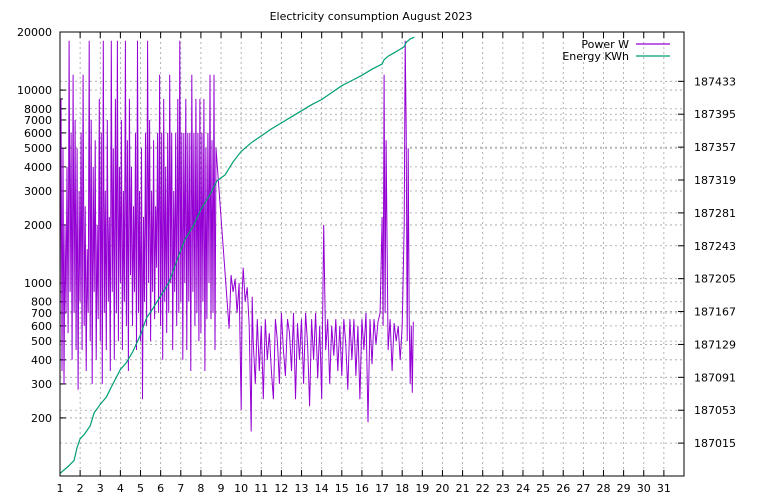 The width and height of the screenshot is (768, 500). What do you see at coordinates (322, 488) in the screenshot?
I see `x-tick-label: 14` at bounding box center [322, 488].